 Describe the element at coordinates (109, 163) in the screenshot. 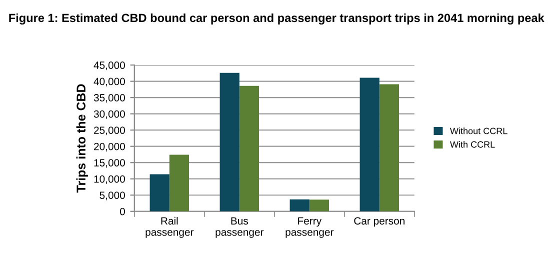

I see `y-tick-label: 15,000` at that location.